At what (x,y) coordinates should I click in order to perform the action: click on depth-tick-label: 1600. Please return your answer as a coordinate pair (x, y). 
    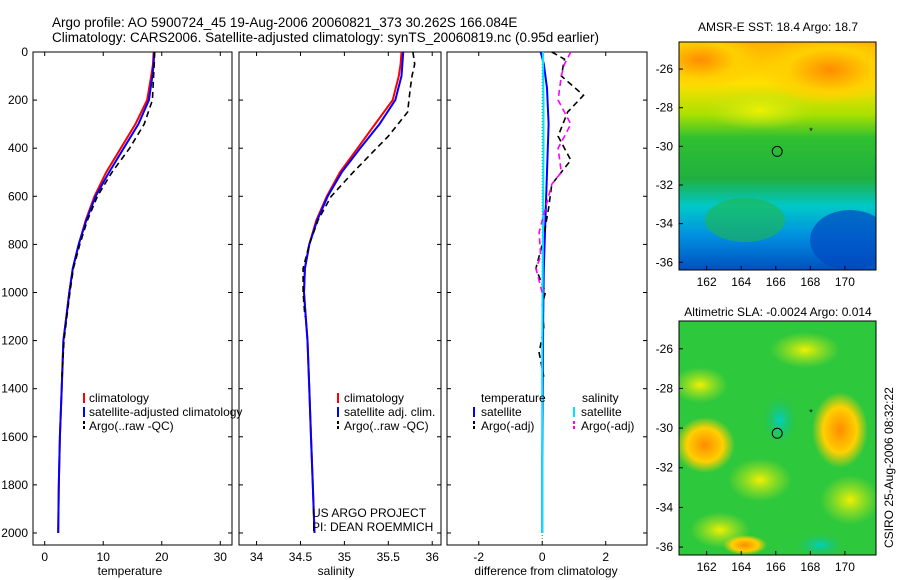
    Looking at the image, I should click on (14, 437).